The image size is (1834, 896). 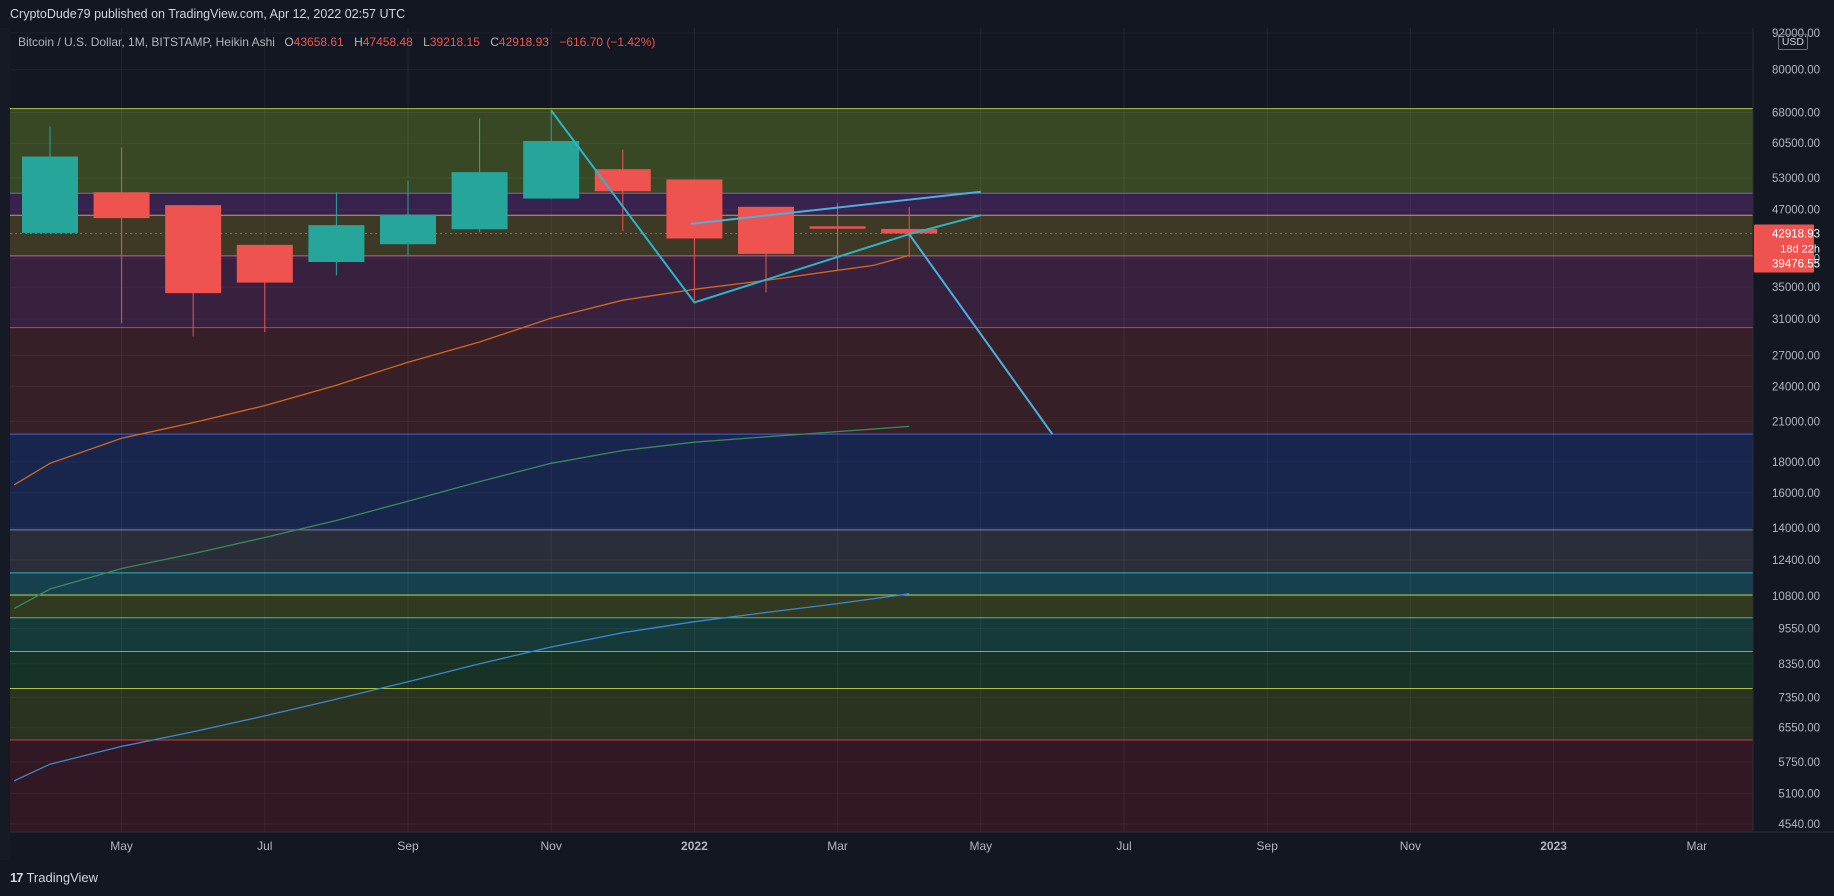 I want to click on low-value: 39218.15, so click(x=454, y=42).